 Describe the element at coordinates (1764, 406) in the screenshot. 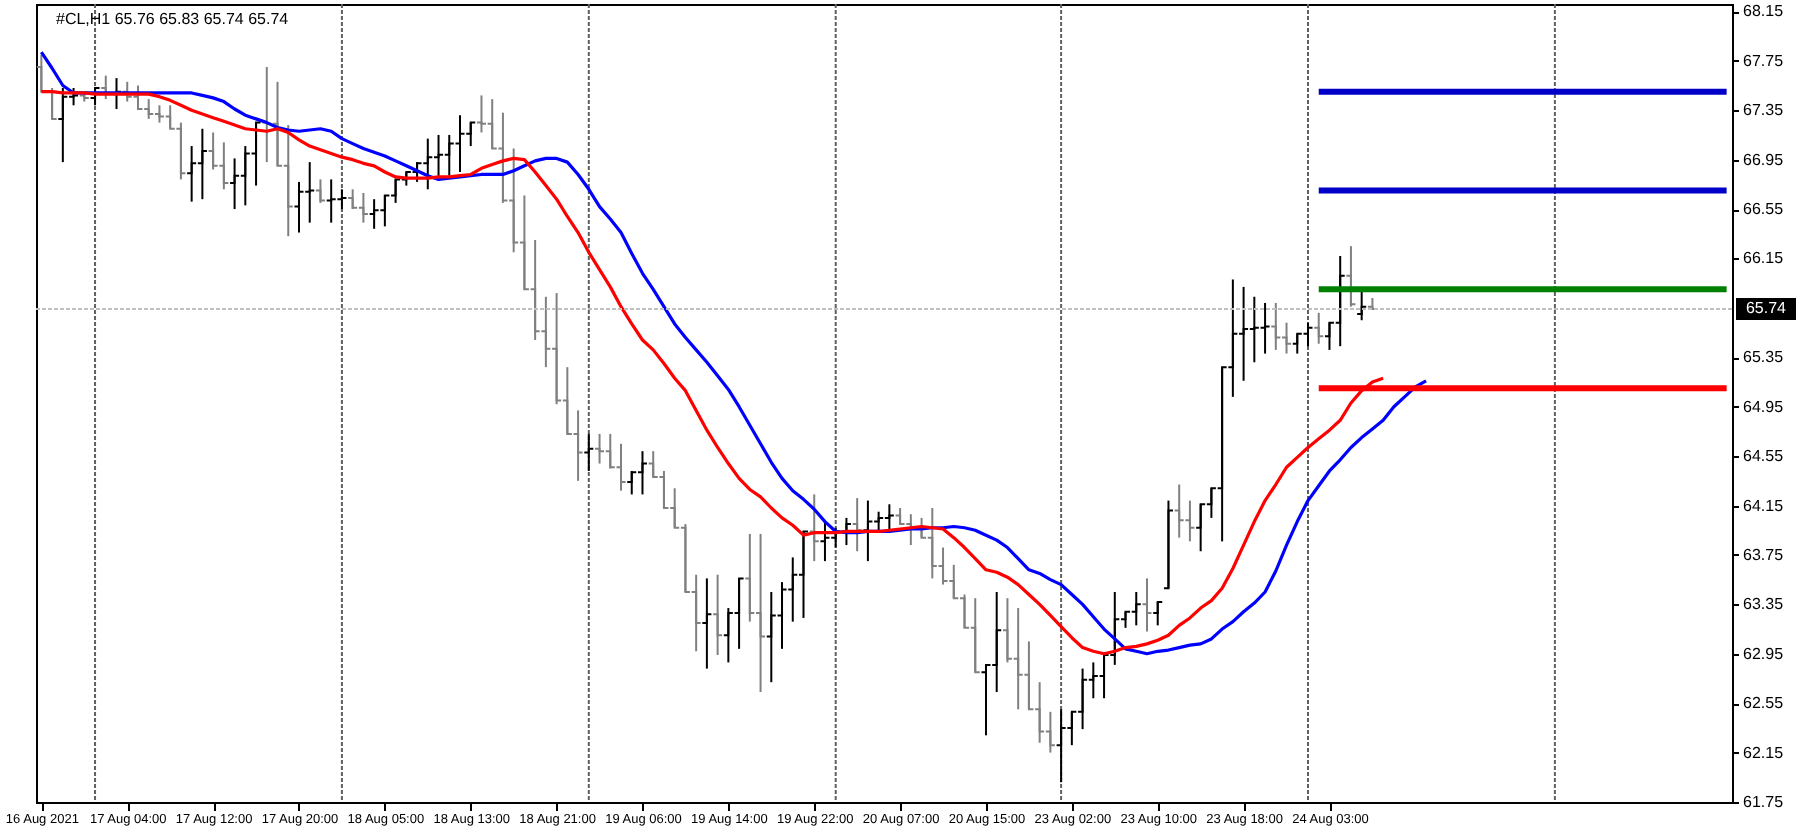

I see `y-tick-label: 64.95` at that location.